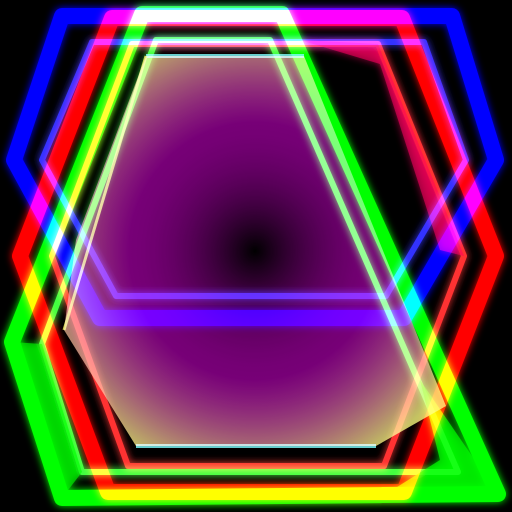 This screenshot has width=512, height=512. Describe the element at coordinates (382, 148) in the screenshot. I see `red-magenta-fill` at that location.